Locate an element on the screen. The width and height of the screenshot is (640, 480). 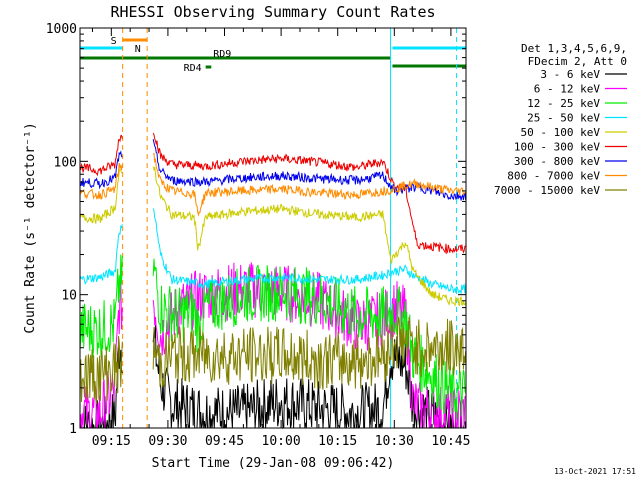
legend-entry-label: 100 - 300 keV is located at coordinates (557, 147).